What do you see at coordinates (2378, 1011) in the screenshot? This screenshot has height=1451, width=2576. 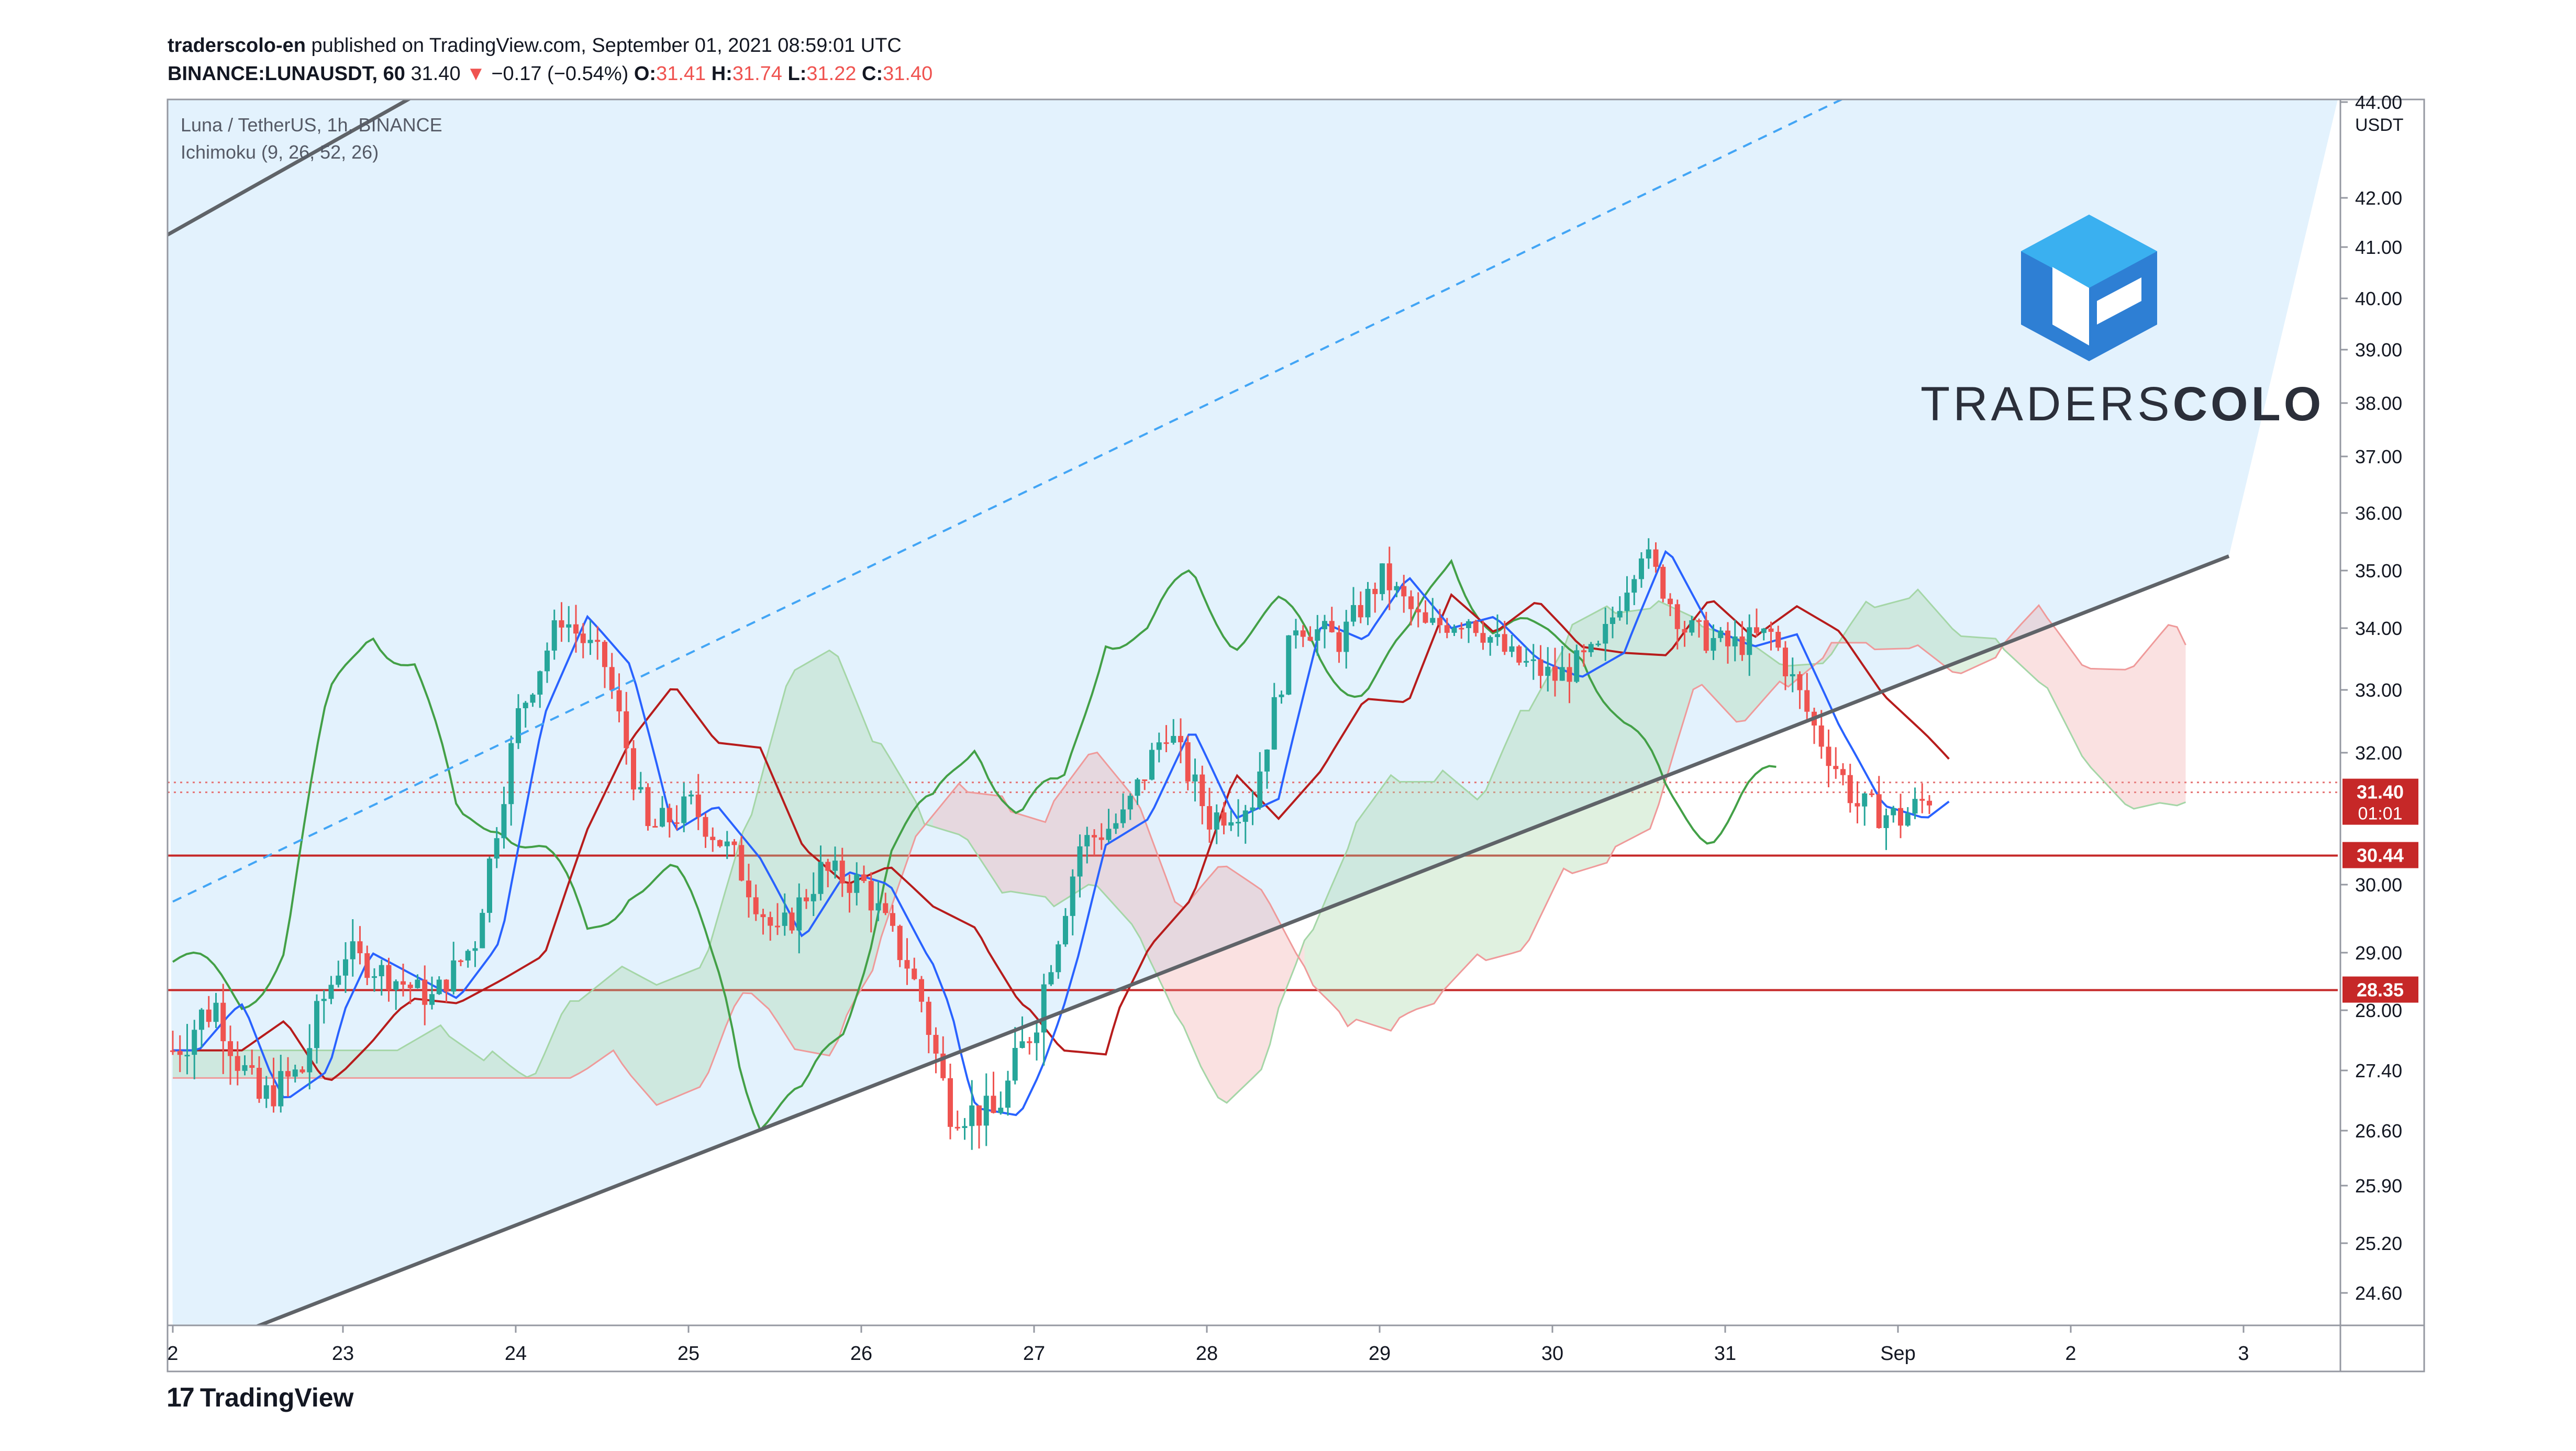 I see `y-tick-label: 28.00` at bounding box center [2378, 1011].